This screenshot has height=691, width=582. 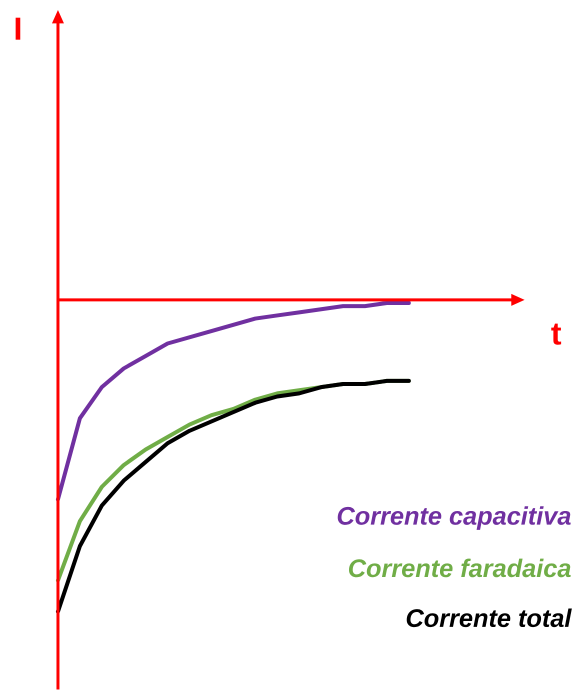 What do you see at coordinates (489, 618) in the screenshot?
I see `text: Corrente total` at bounding box center [489, 618].